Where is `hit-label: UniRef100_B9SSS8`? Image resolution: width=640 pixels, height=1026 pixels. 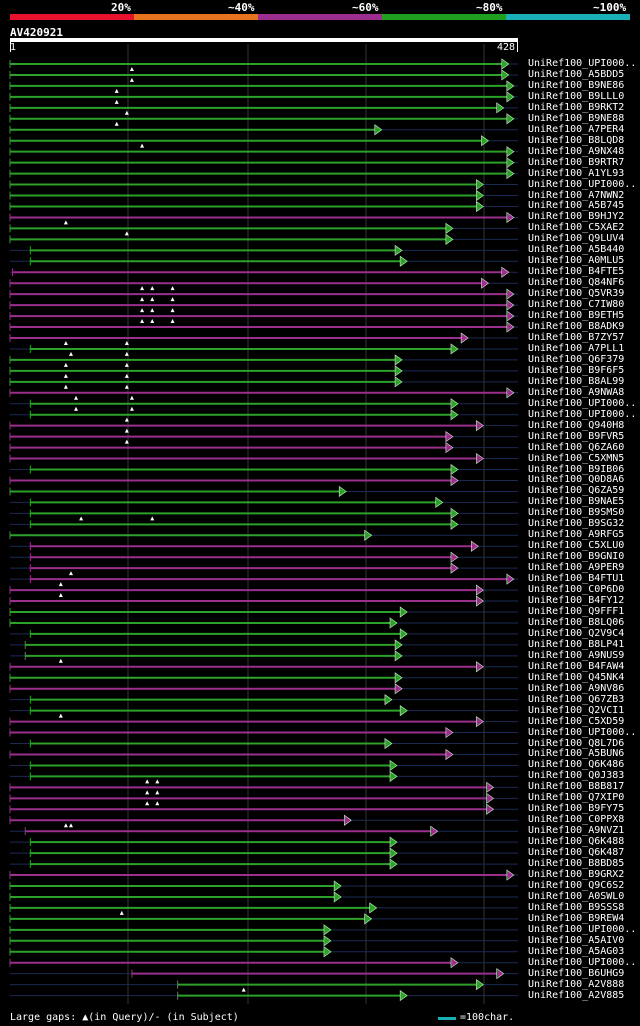
hit-label: UniRef100_B9SSS8 is located at coordinates (576, 907).